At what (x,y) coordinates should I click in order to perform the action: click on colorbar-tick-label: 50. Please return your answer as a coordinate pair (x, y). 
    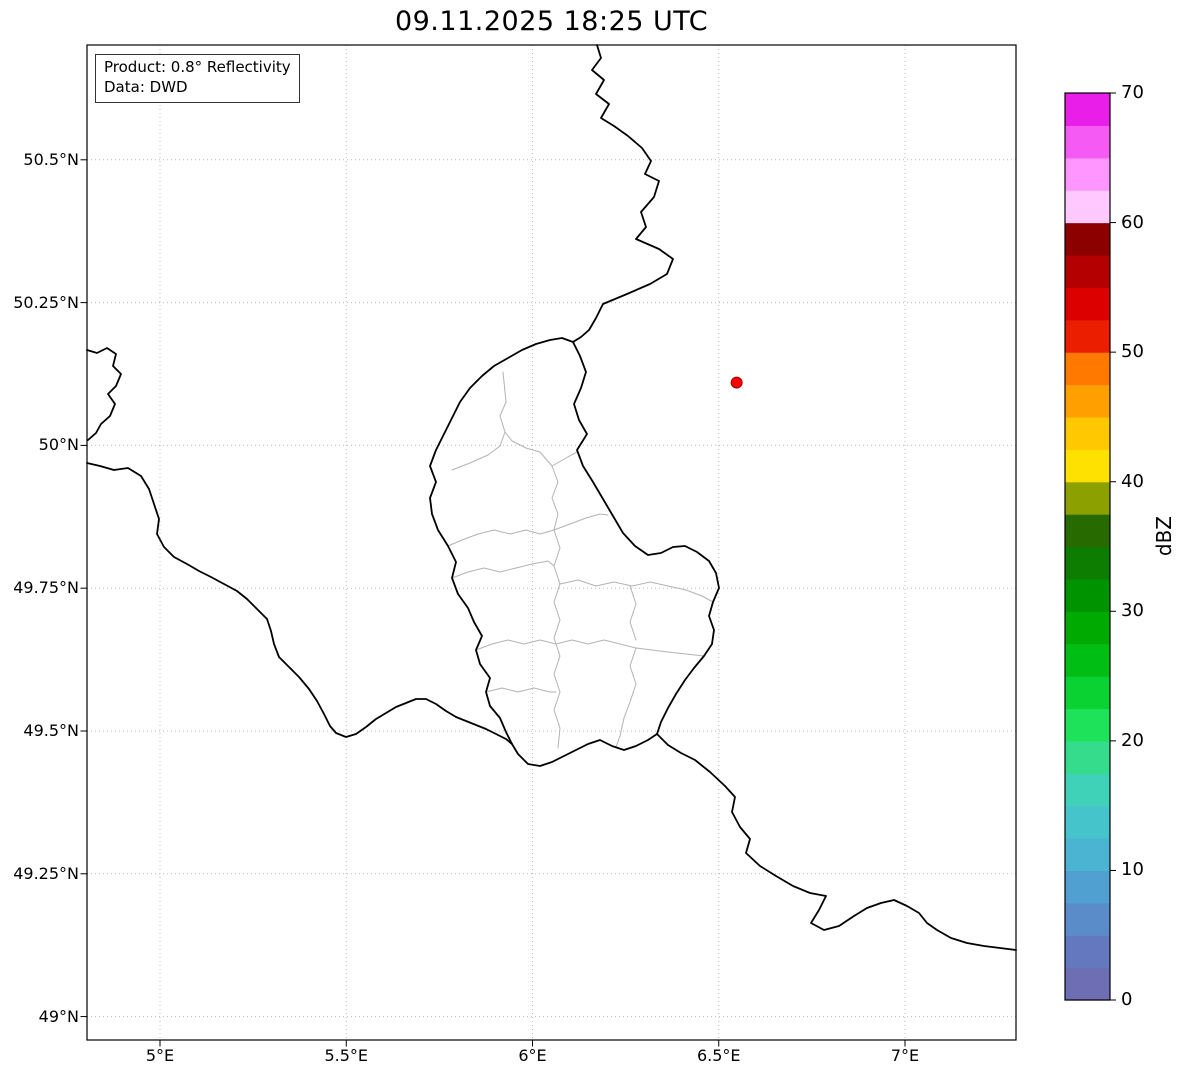
    Looking at the image, I should click on (1132, 352).